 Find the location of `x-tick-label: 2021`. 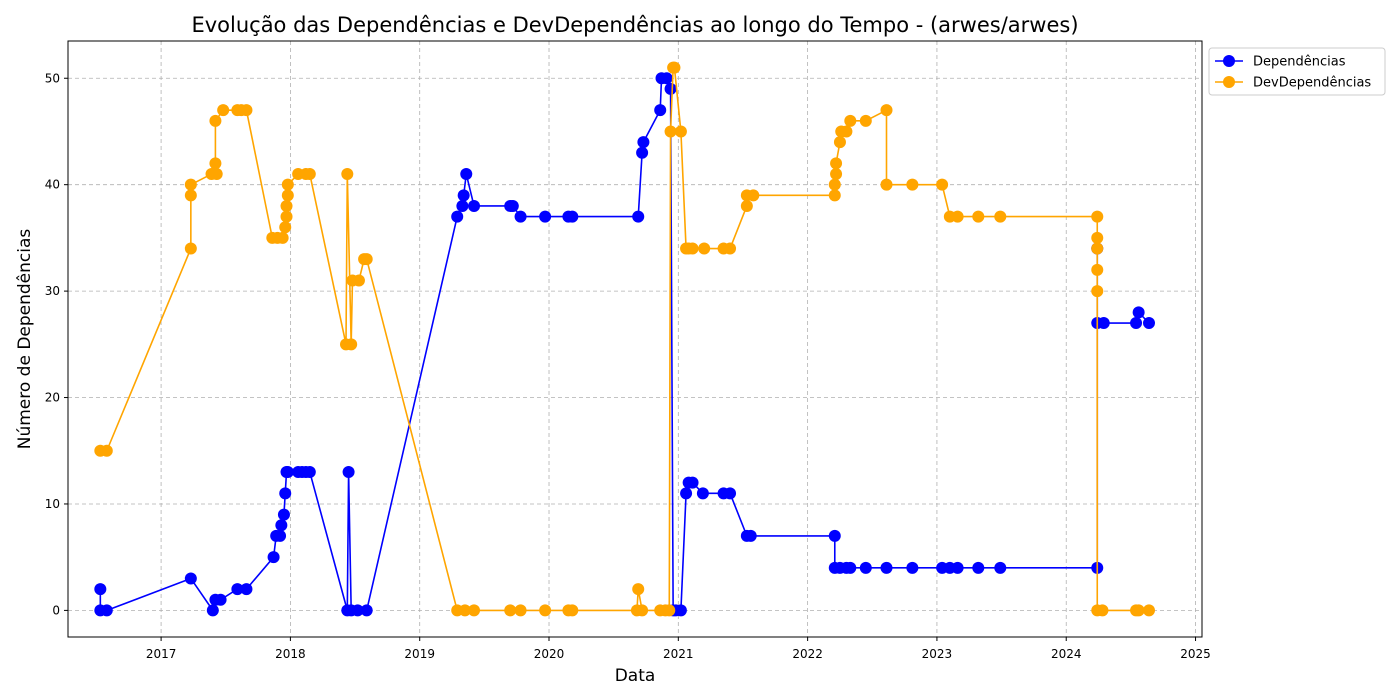

x-tick-label: 2021 is located at coordinates (678, 654).